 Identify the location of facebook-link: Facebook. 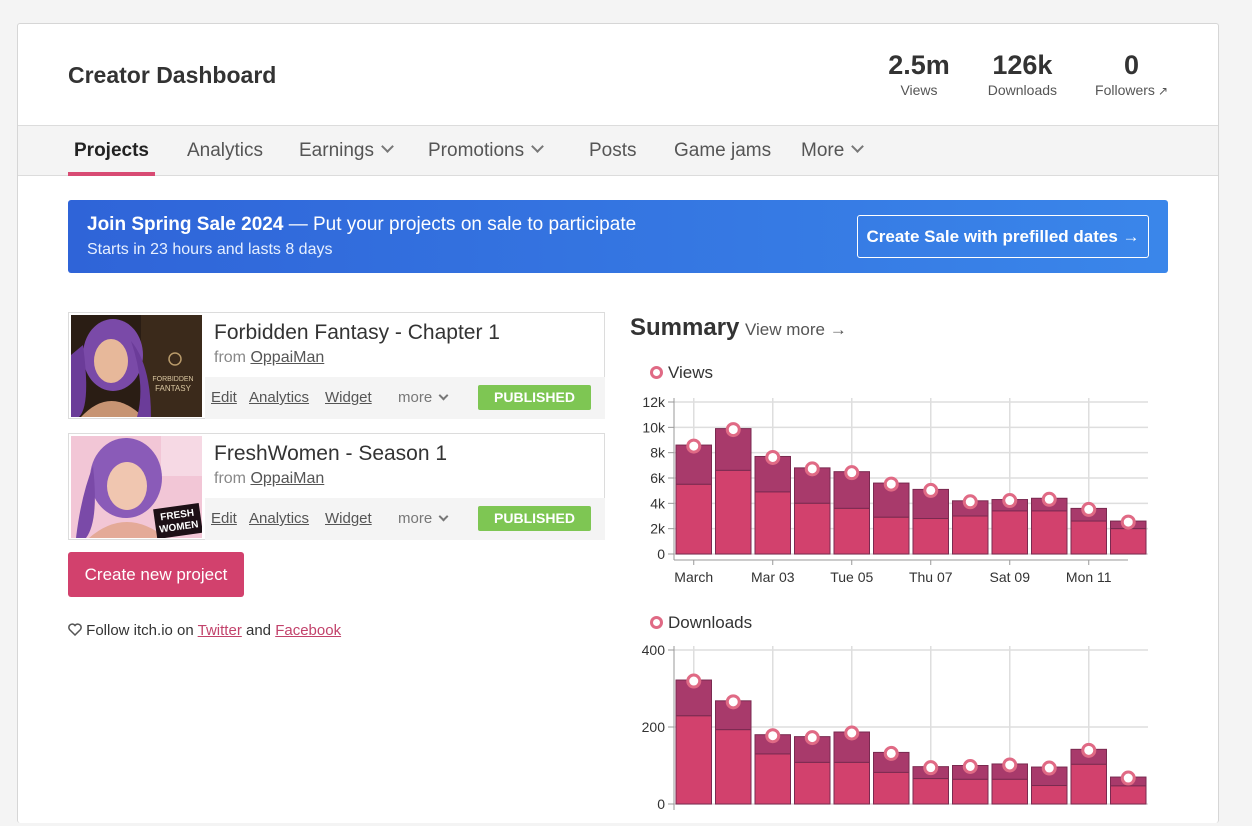
(308, 630).